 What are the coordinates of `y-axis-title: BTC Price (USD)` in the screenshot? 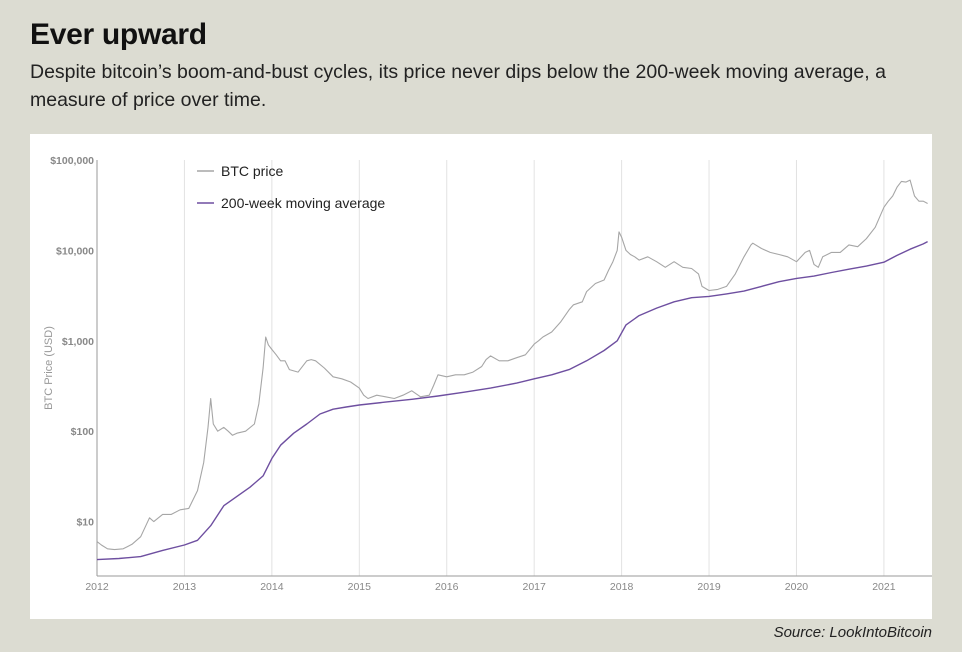 It's located at (49, 368).